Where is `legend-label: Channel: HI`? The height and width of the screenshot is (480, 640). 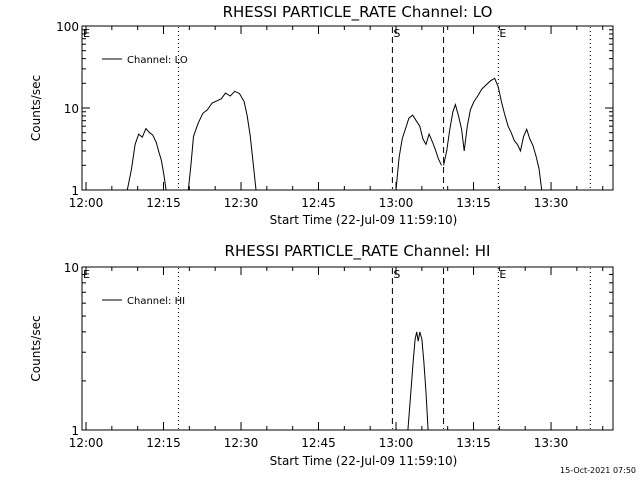 legend-label: Channel: HI is located at coordinates (156, 301).